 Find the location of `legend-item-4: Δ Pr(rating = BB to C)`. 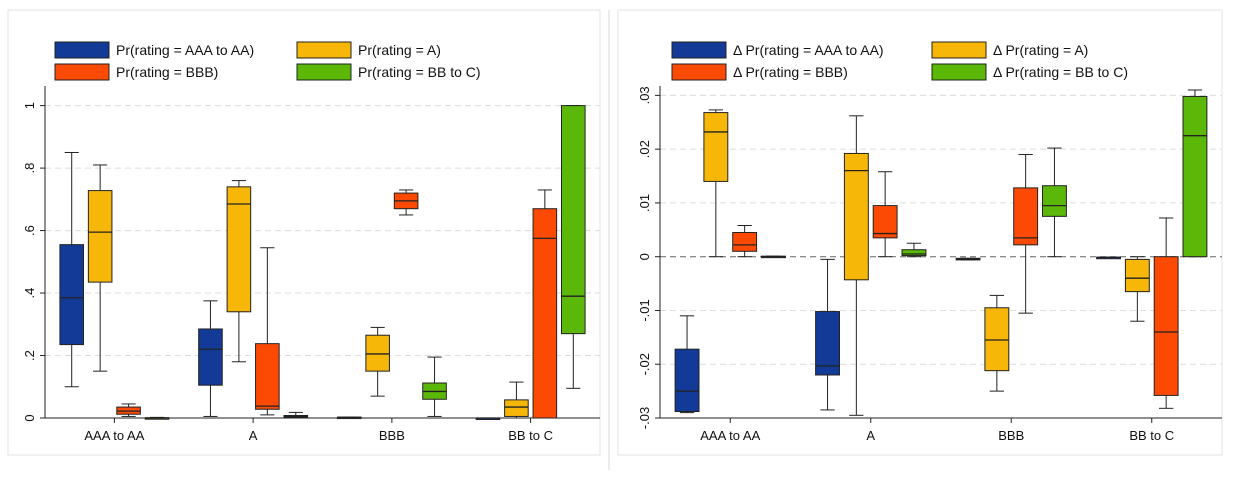

legend-item-4: Δ Pr(rating = BB to C) is located at coordinates (1029, 72).